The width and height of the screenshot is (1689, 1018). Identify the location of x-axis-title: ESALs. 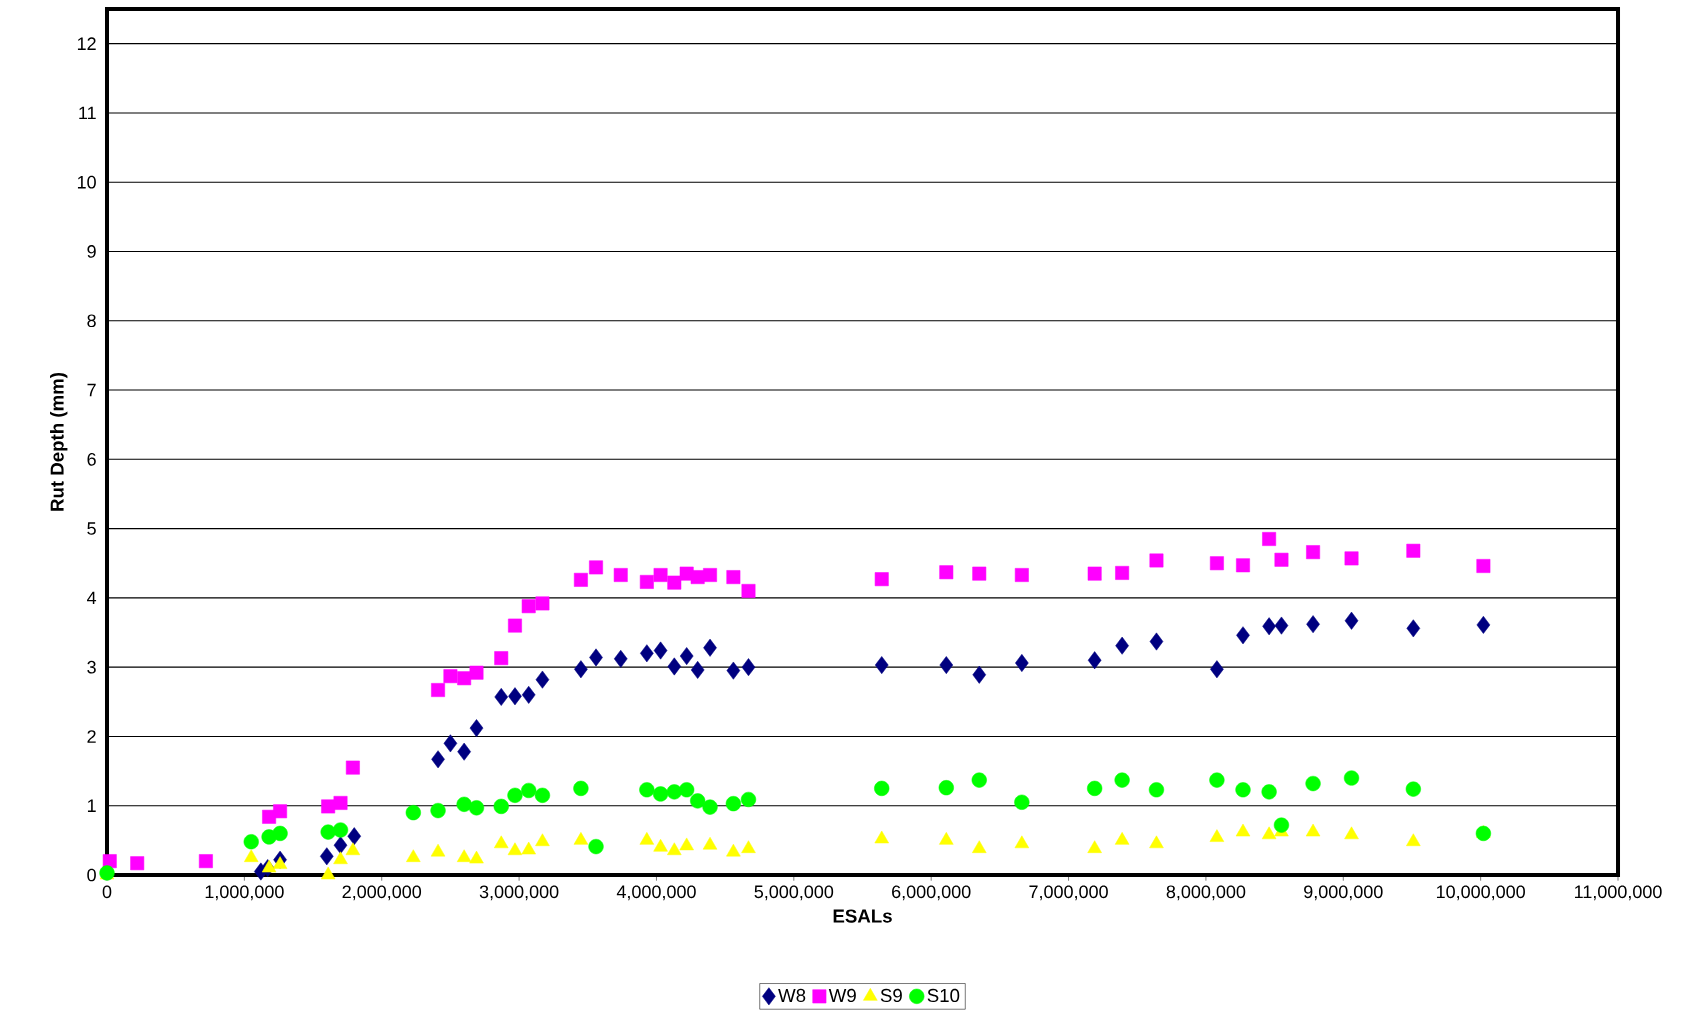
(862, 916).